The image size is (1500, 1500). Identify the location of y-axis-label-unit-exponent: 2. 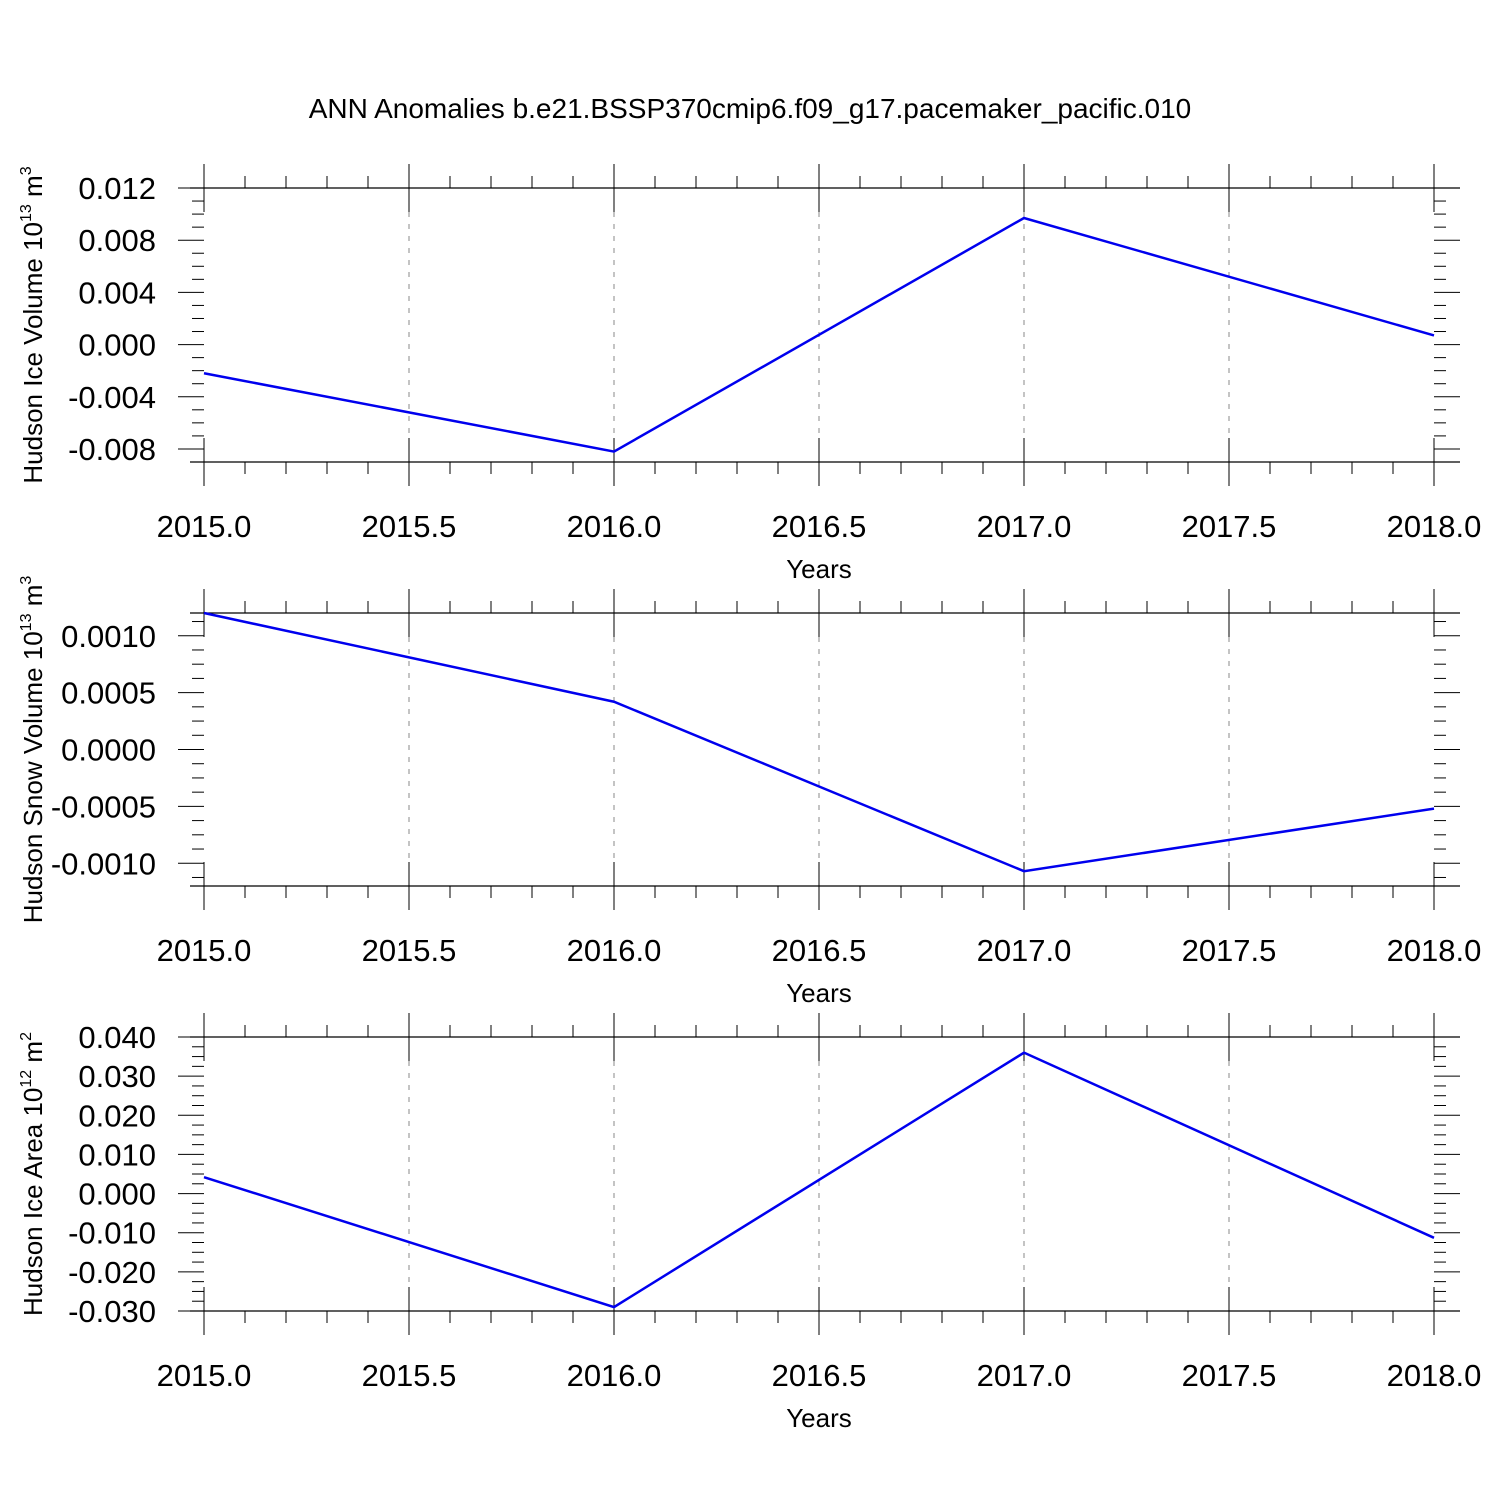
(26, 1036).